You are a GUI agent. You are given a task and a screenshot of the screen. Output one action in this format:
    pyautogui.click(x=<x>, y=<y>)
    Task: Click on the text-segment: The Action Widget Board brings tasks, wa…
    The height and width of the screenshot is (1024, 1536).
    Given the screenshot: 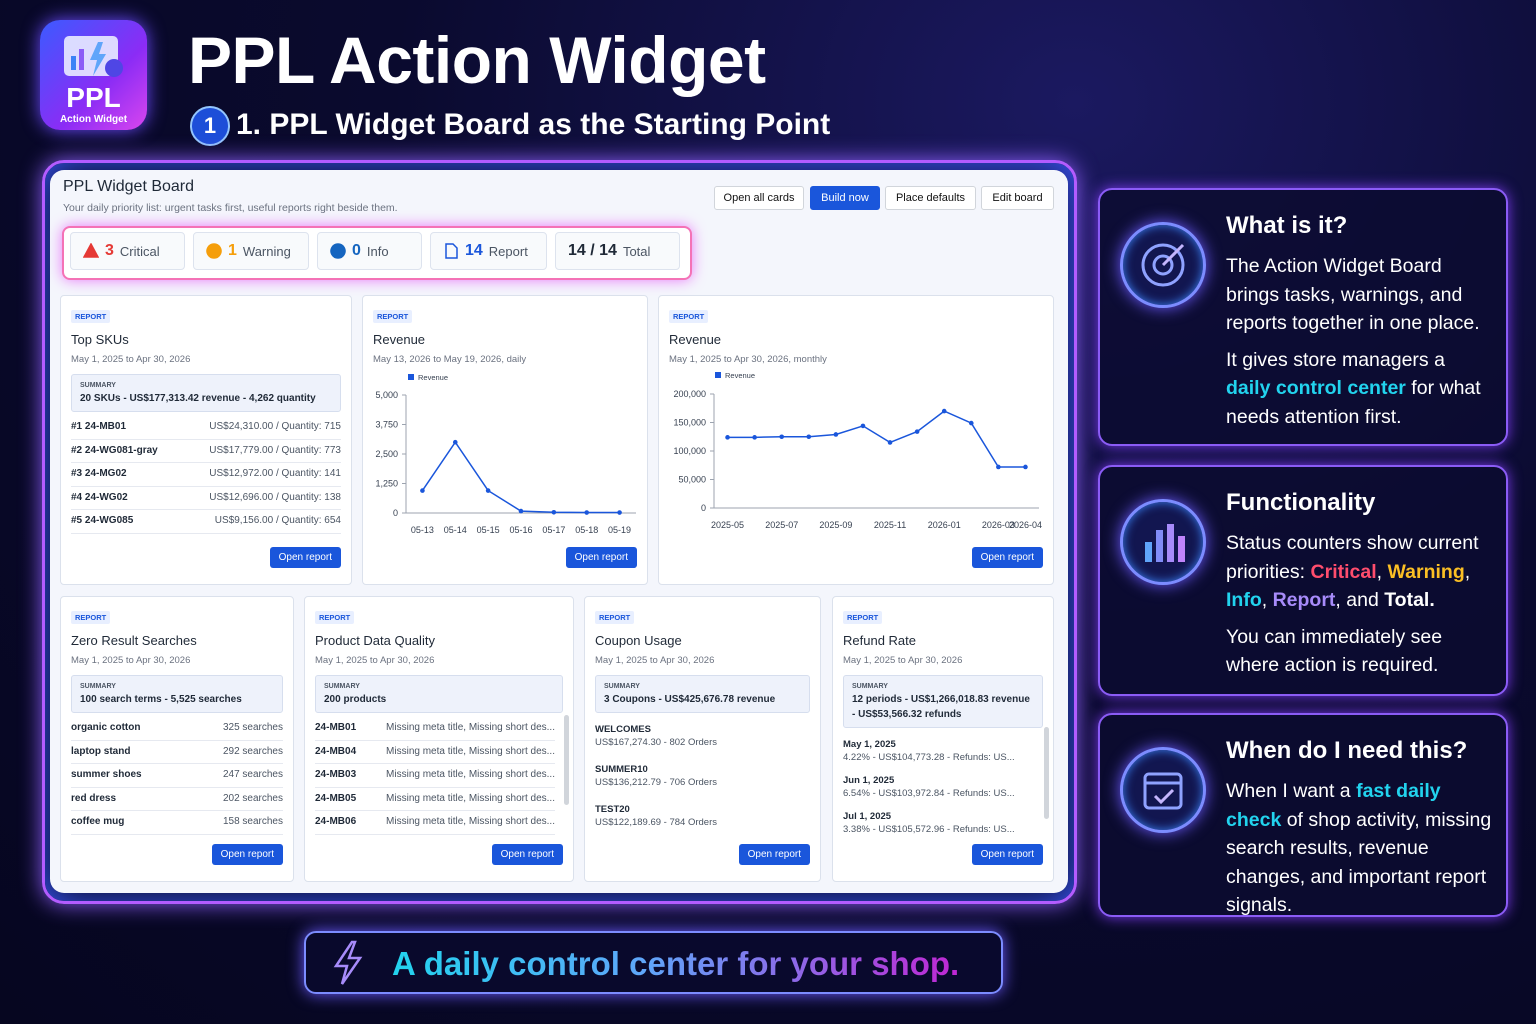 What is the action you would take?
    pyautogui.click(x=1353, y=294)
    